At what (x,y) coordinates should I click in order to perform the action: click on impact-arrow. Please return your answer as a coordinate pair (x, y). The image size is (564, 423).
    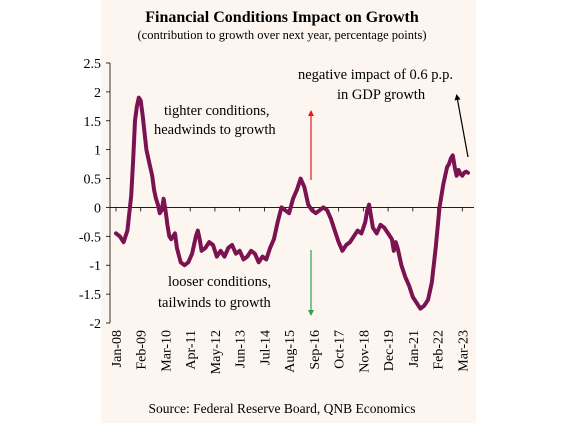
    Looking at the image, I should click on (461, 126).